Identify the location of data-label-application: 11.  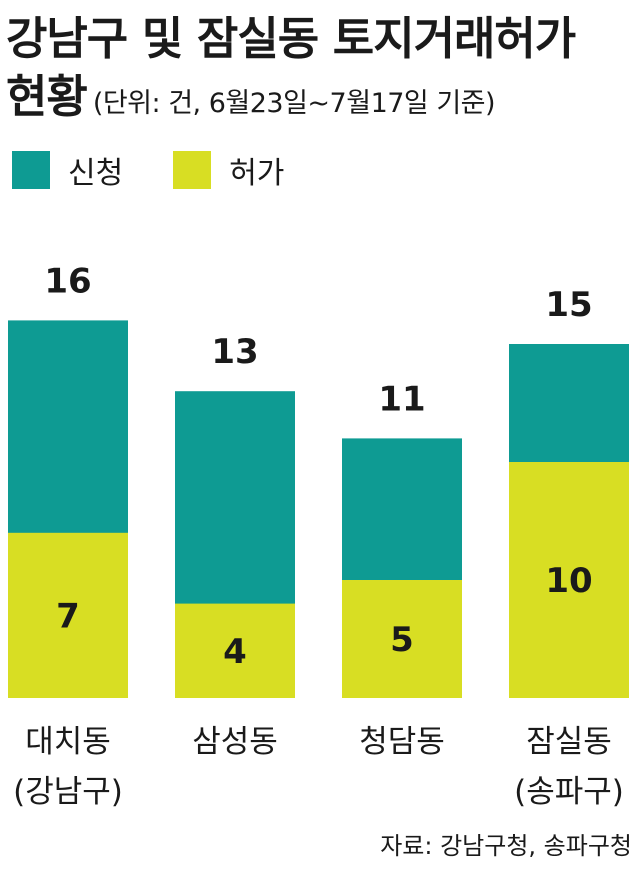
(401, 399).